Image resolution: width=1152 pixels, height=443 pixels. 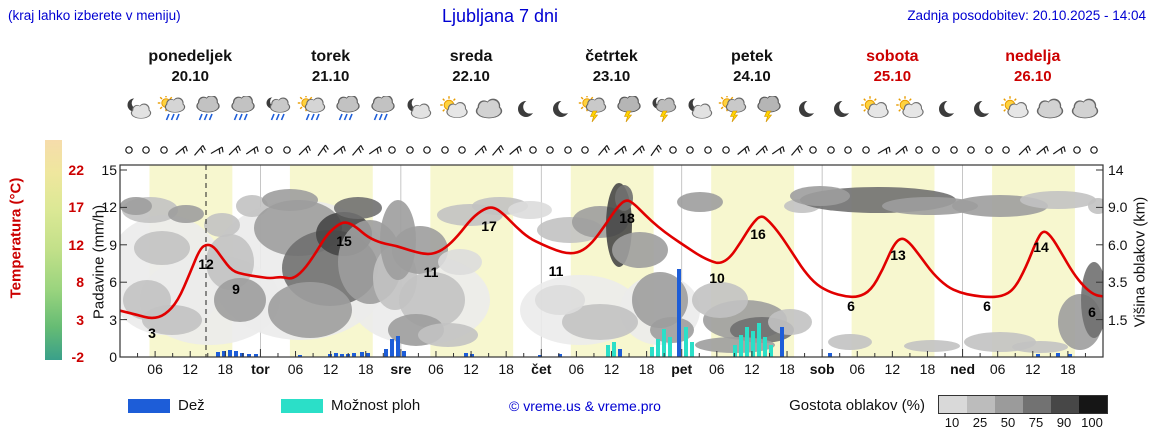 I want to click on cloud-density-scale, so click(x=1023, y=404).